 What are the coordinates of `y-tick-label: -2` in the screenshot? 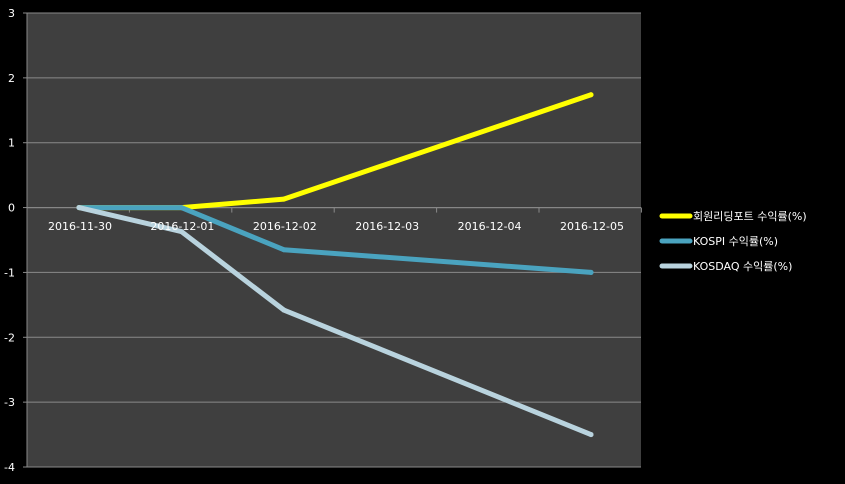 It's located at (9, 337).